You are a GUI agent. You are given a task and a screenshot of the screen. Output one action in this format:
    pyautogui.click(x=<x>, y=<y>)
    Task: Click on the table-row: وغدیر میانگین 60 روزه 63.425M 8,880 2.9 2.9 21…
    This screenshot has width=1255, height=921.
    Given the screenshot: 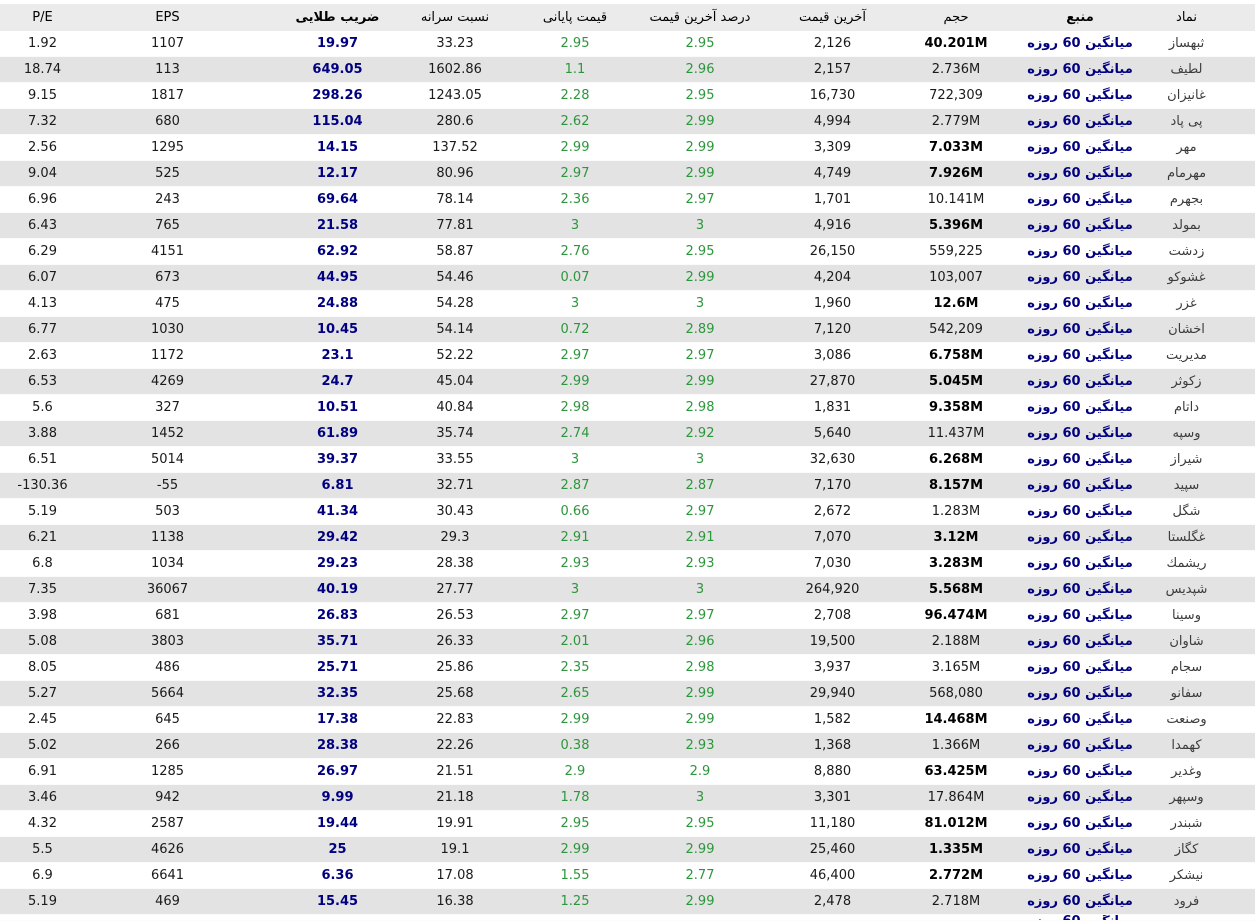 What is the action you would take?
    pyautogui.click(x=627, y=772)
    